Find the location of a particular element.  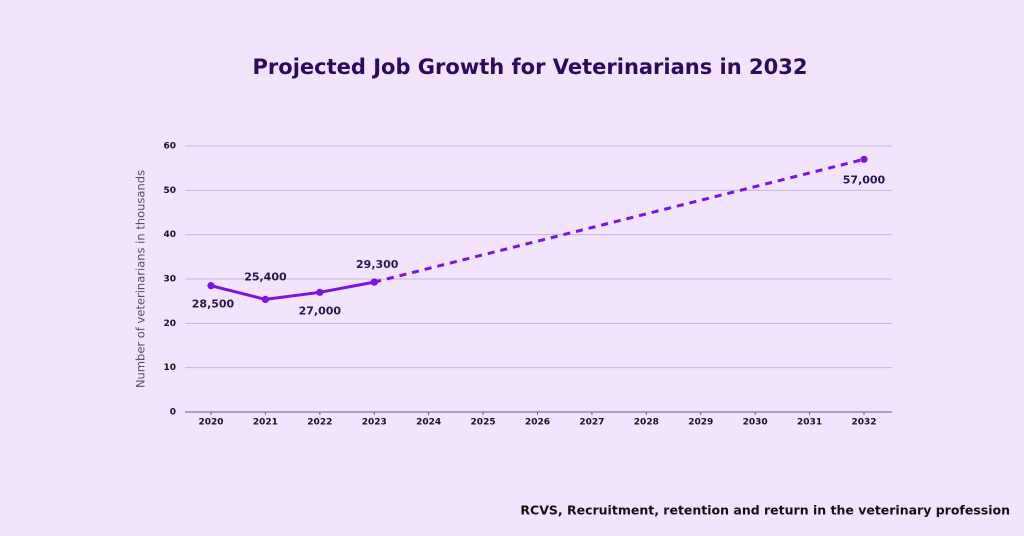

data-label: 29,300 is located at coordinates (377, 264).